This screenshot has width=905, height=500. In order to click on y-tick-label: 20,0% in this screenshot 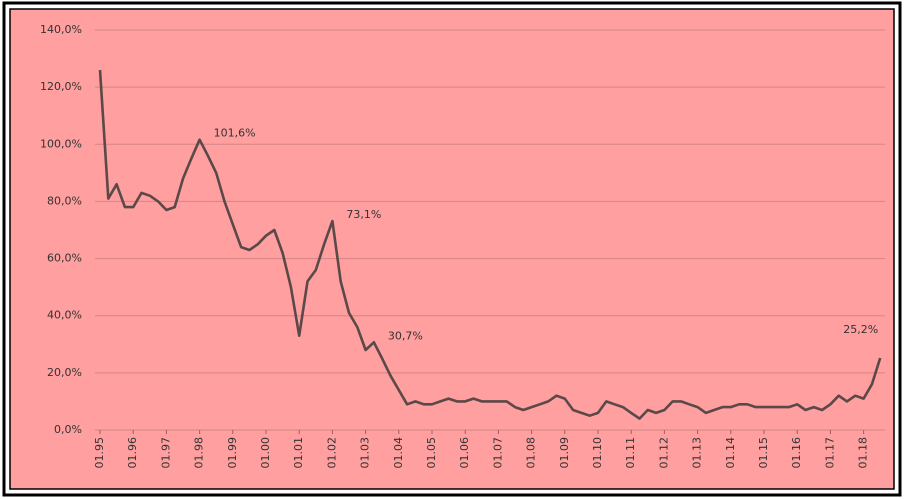, I will do `click(64, 372)`.